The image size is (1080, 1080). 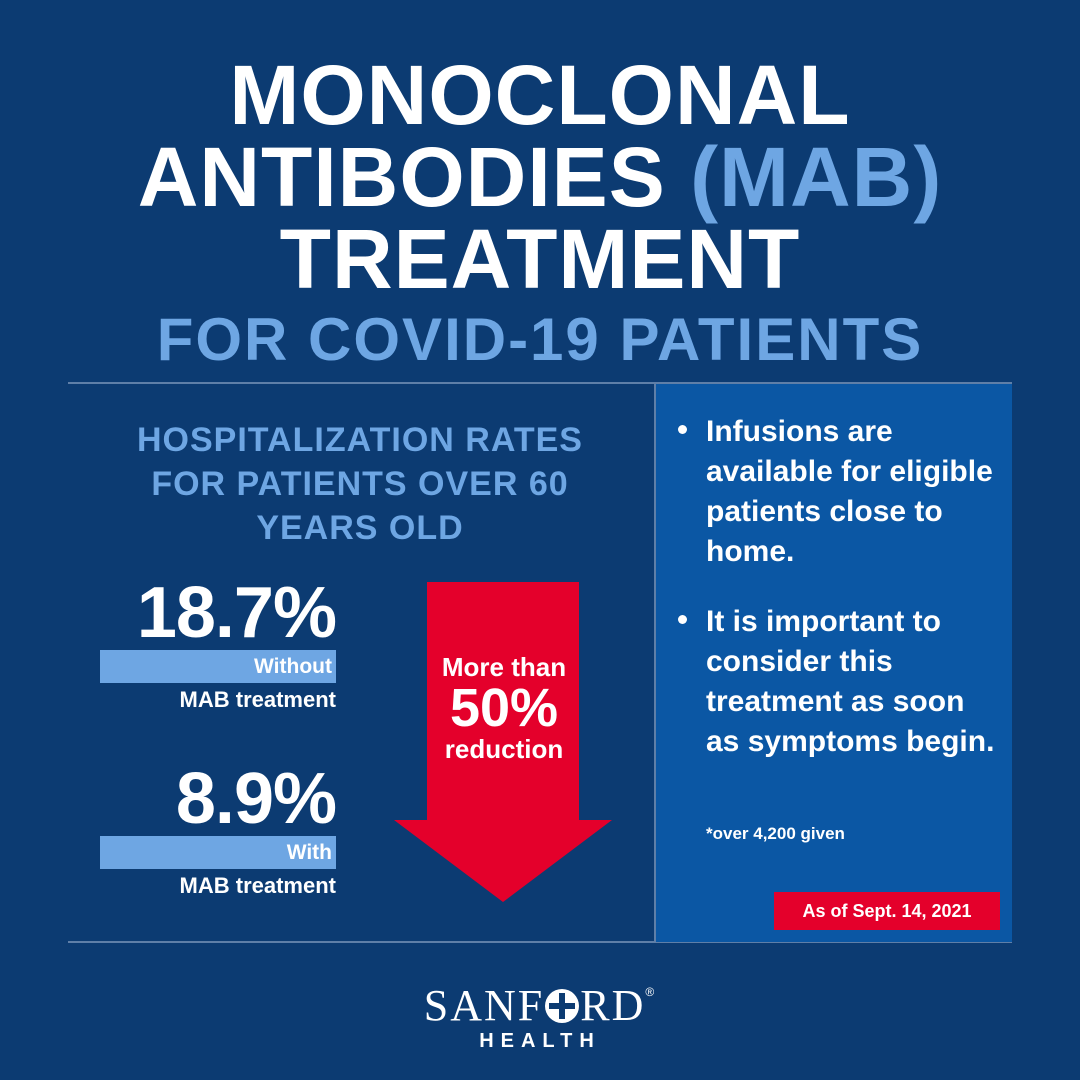 What do you see at coordinates (218, 666) in the screenshot?
I see `stat-without-bar: Without` at bounding box center [218, 666].